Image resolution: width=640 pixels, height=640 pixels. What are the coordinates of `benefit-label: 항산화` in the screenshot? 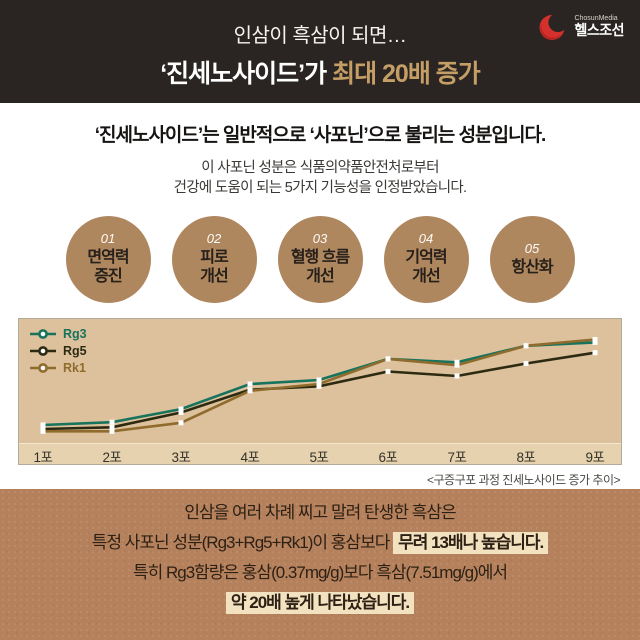 It's located at (532, 267).